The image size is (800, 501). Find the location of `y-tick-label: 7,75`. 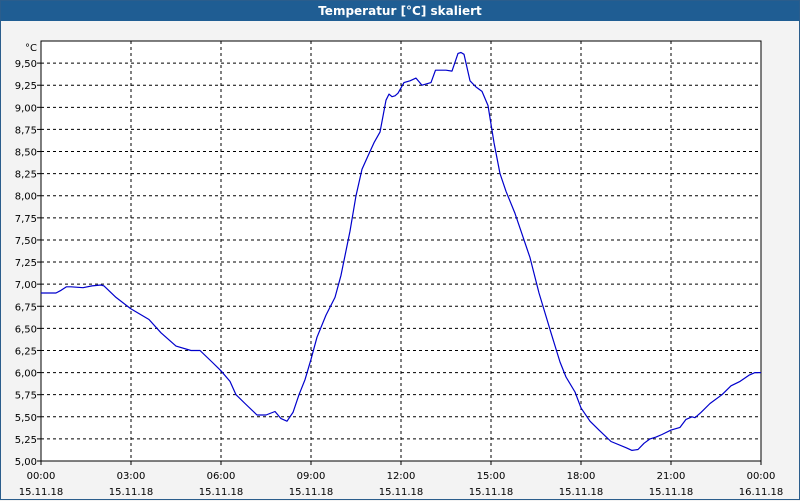

y-tick-label: 7,75 is located at coordinates (26, 219).